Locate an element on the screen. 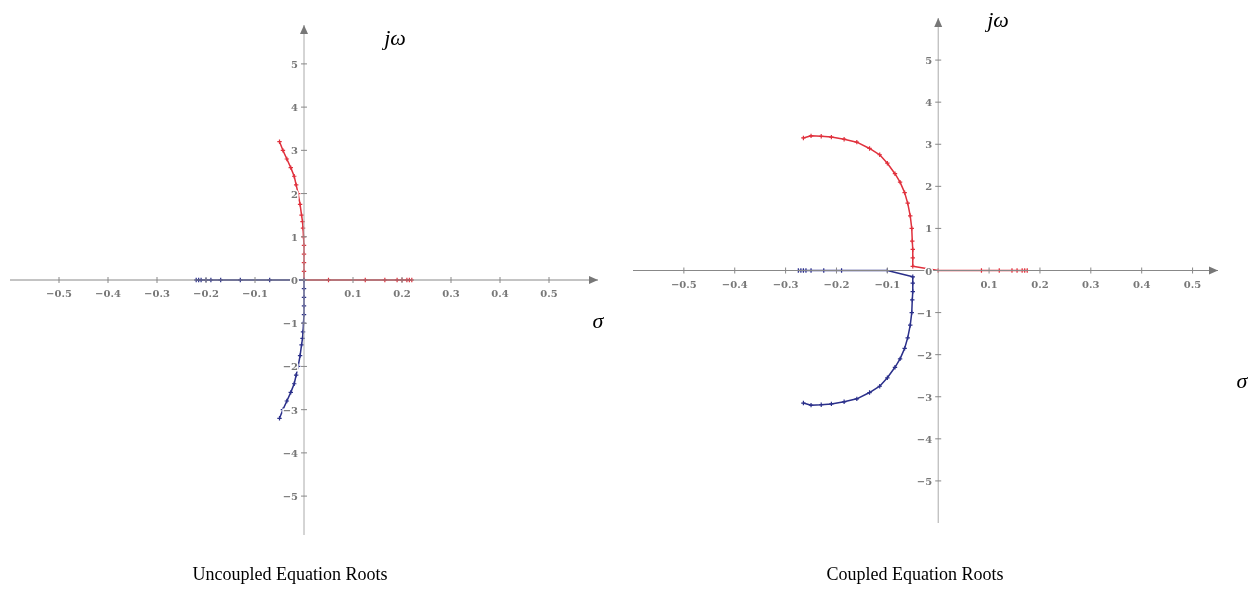 The image size is (1257, 590). text: Uncoupled Equation Roots is located at coordinates (290, 574).